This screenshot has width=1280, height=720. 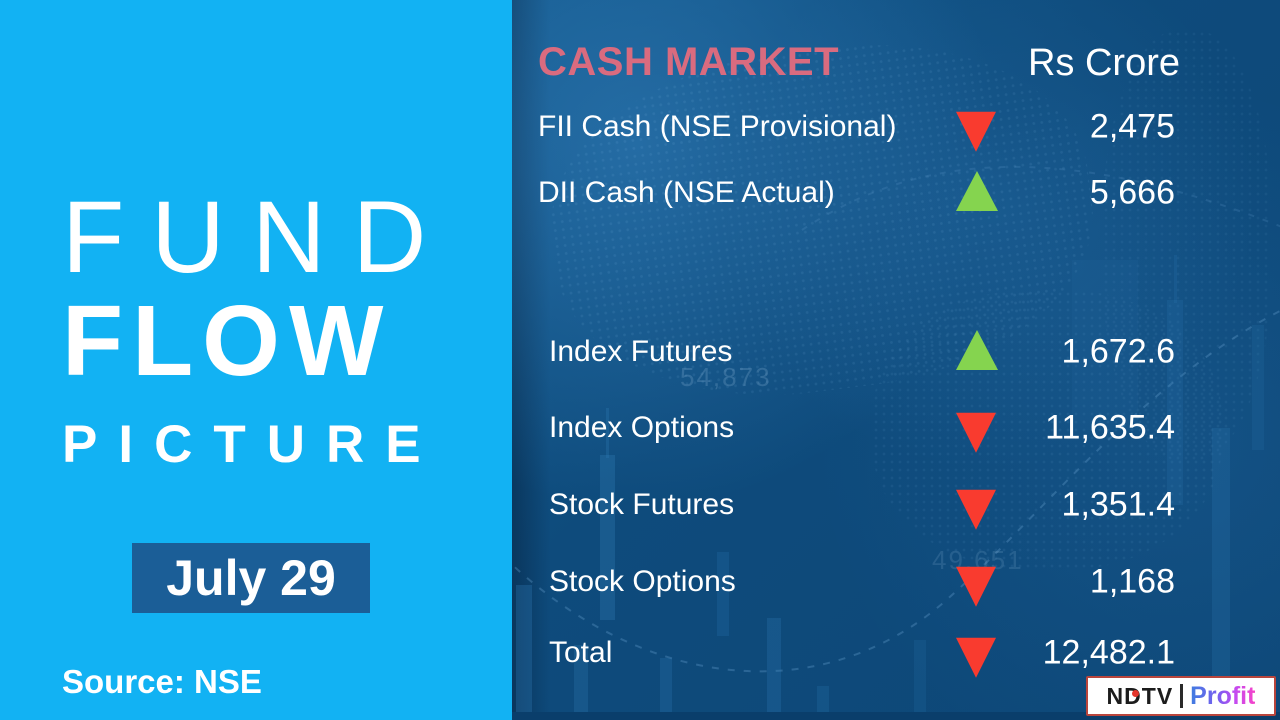 What do you see at coordinates (896, 654) in the screenshot?
I see `data-row: Total 12,482.1` at bounding box center [896, 654].